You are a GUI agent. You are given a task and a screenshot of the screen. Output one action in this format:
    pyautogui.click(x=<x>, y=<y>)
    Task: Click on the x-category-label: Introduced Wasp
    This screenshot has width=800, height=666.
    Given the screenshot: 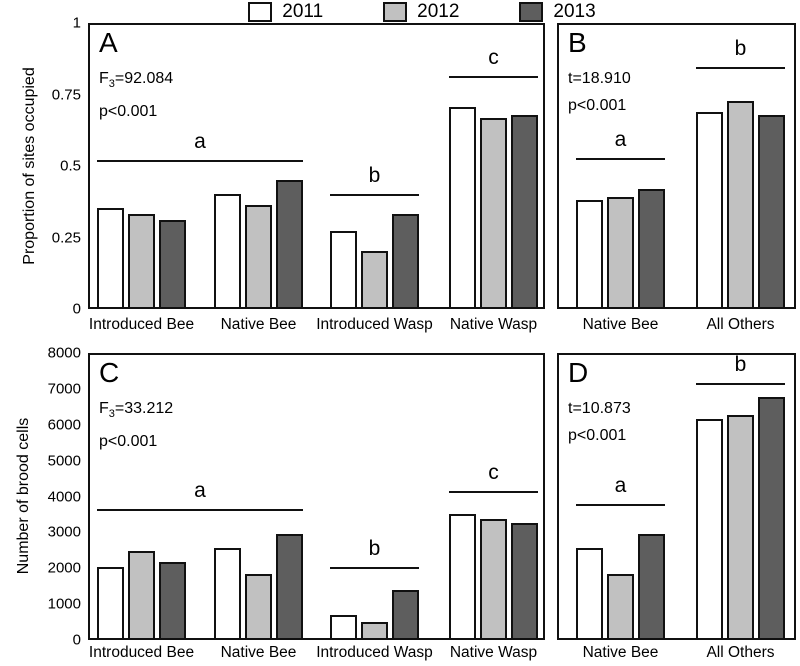 What is the action you would take?
    pyautogui.click(x=374, y=324)
    